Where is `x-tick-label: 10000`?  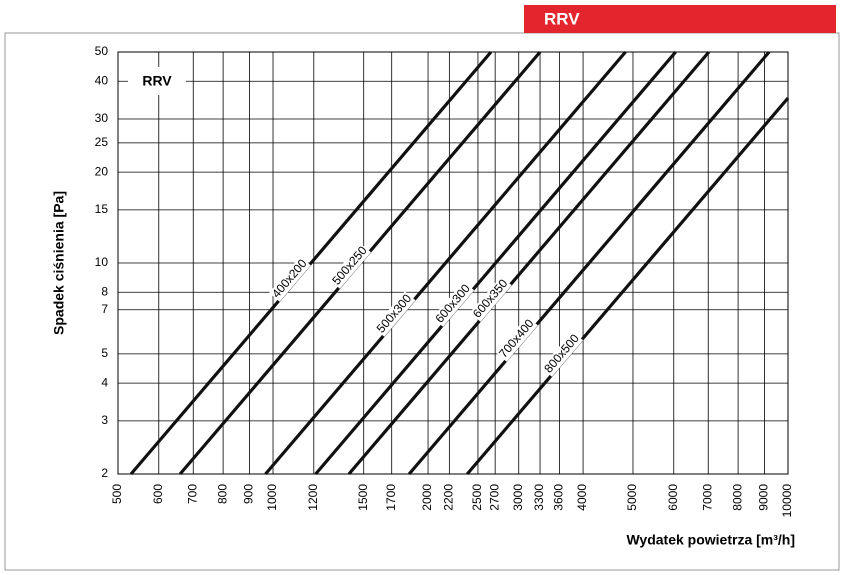
x-tick-label: 10000 is located at coordinates (787, 501).